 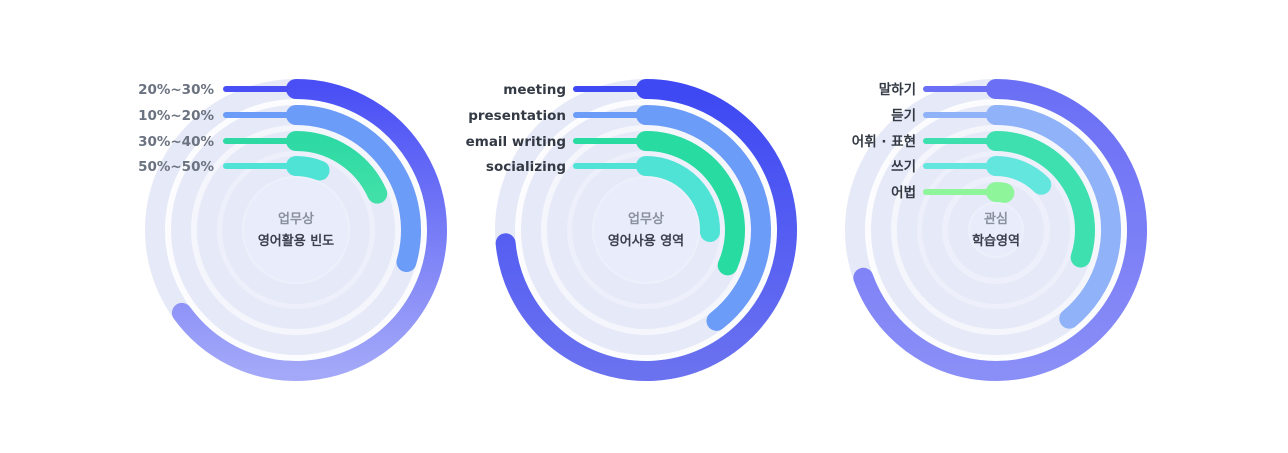 I want to click on series-label: 50%~50%, so click(x=176, y=167).